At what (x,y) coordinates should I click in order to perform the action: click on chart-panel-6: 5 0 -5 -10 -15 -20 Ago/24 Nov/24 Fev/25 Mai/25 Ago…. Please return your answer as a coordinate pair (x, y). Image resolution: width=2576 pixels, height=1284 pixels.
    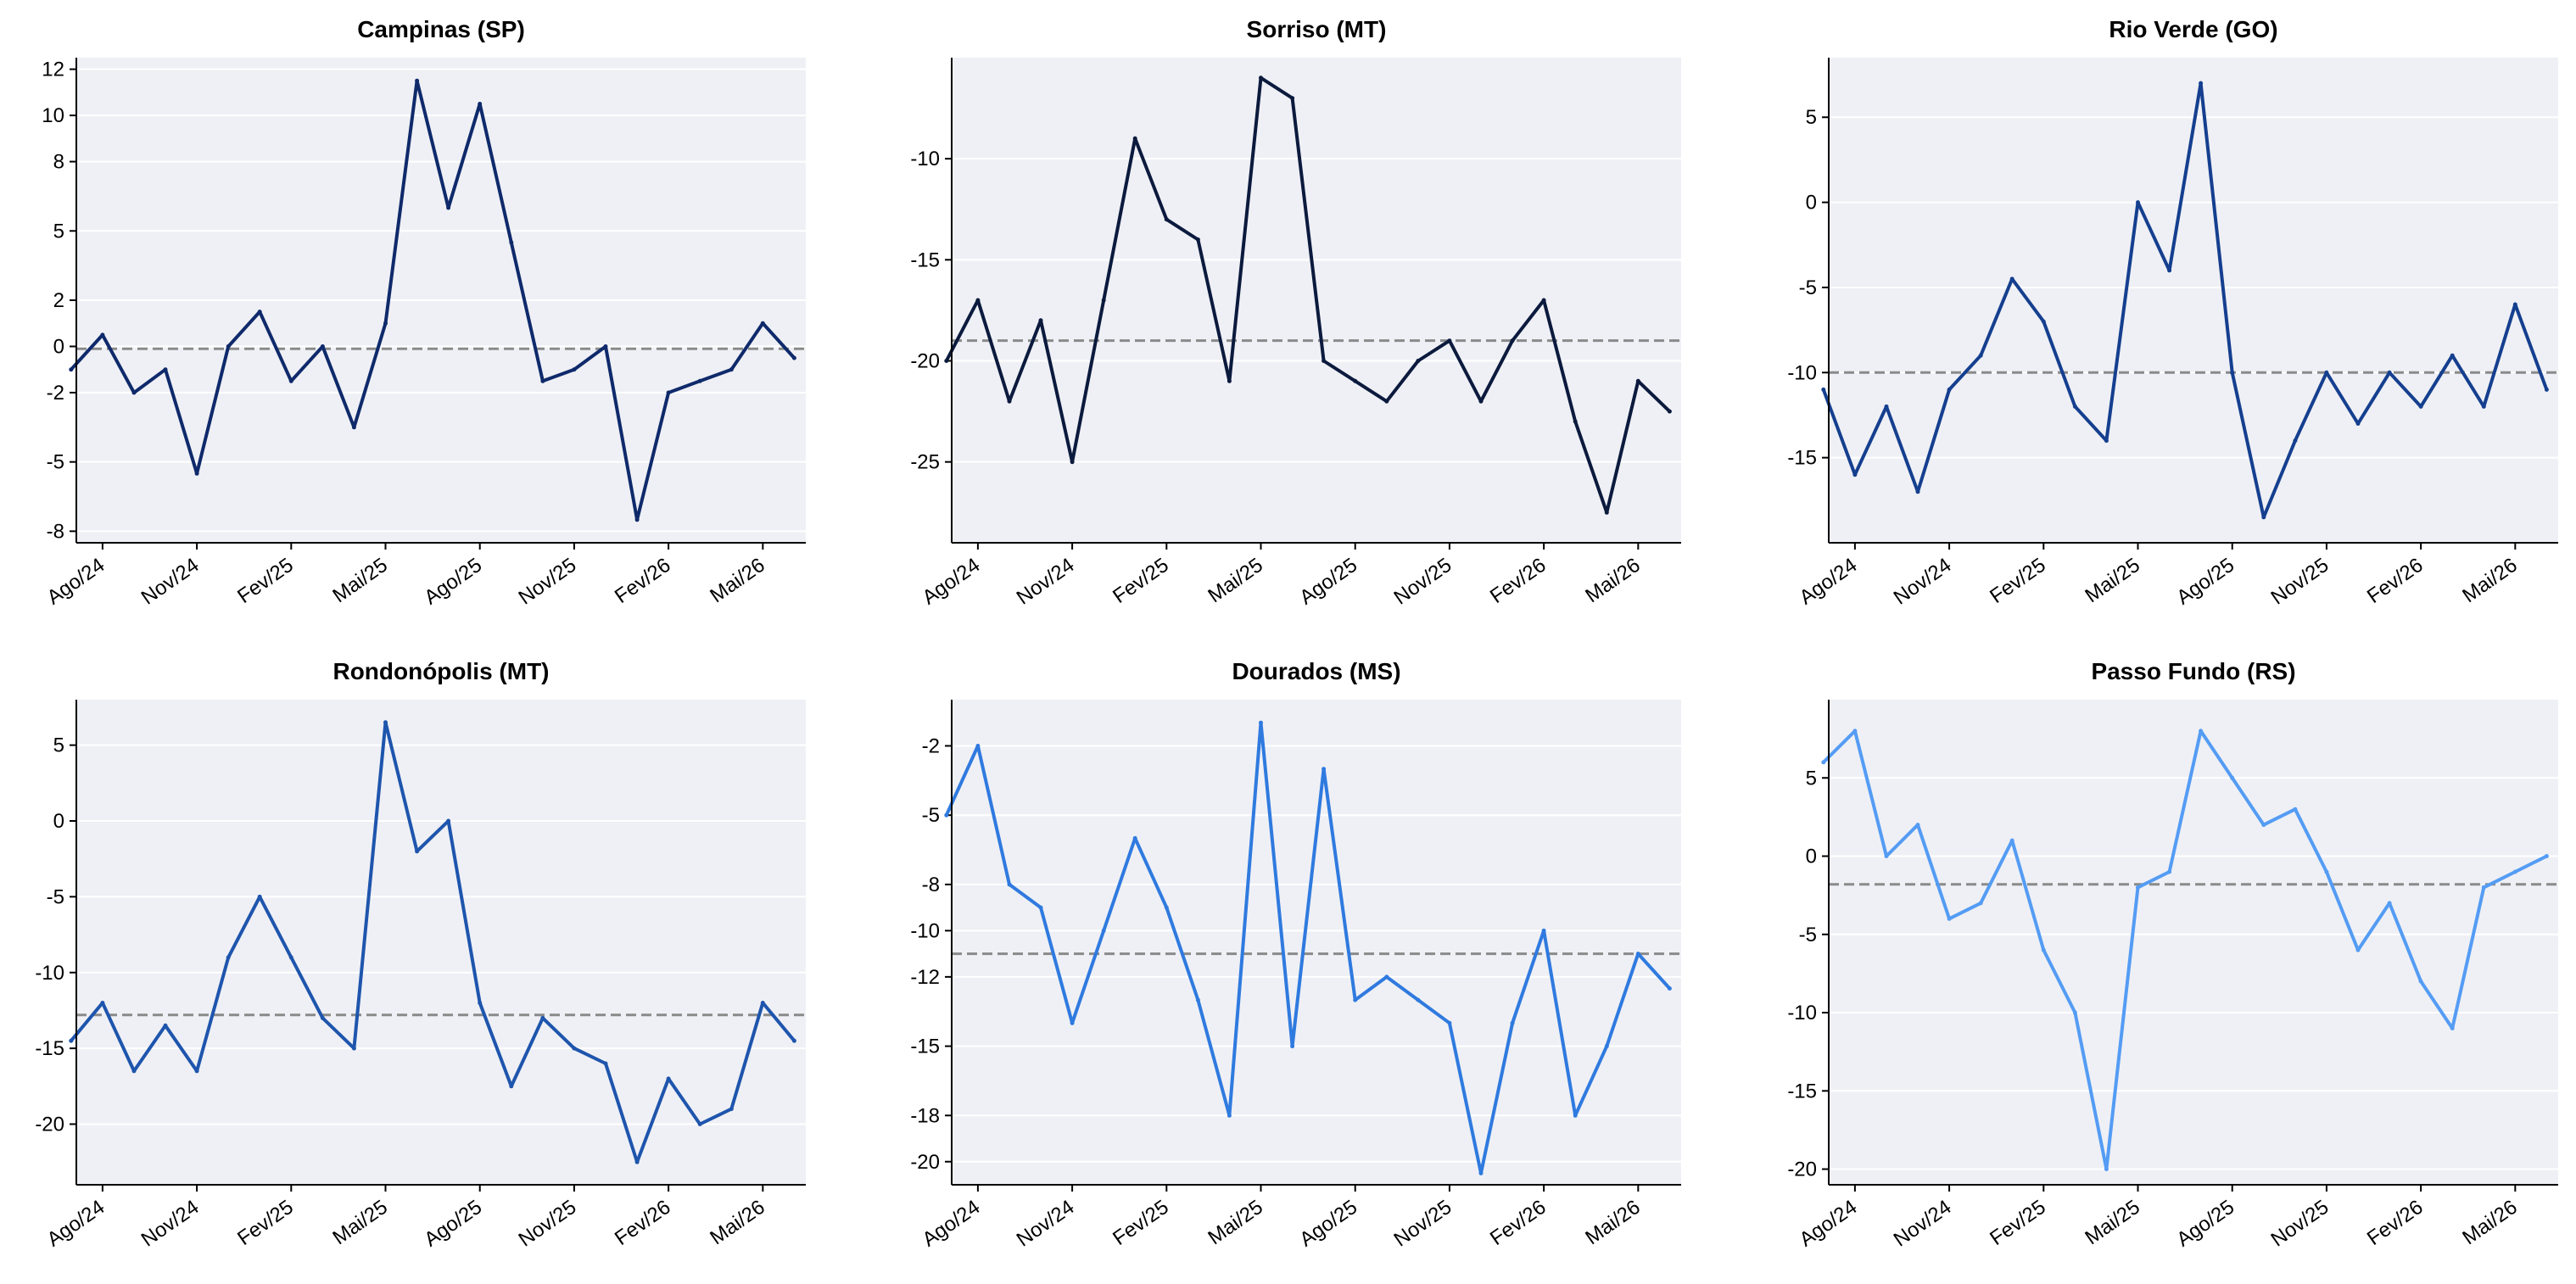
    Looking at the image, I should click on (2172, 955).